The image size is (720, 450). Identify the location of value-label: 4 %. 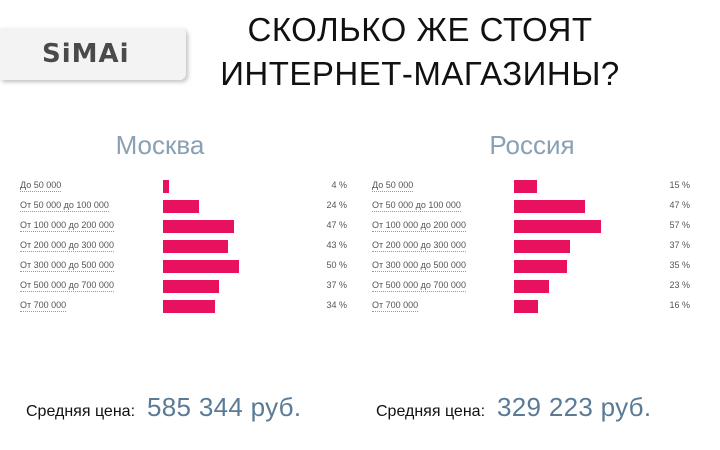
(339, 185).